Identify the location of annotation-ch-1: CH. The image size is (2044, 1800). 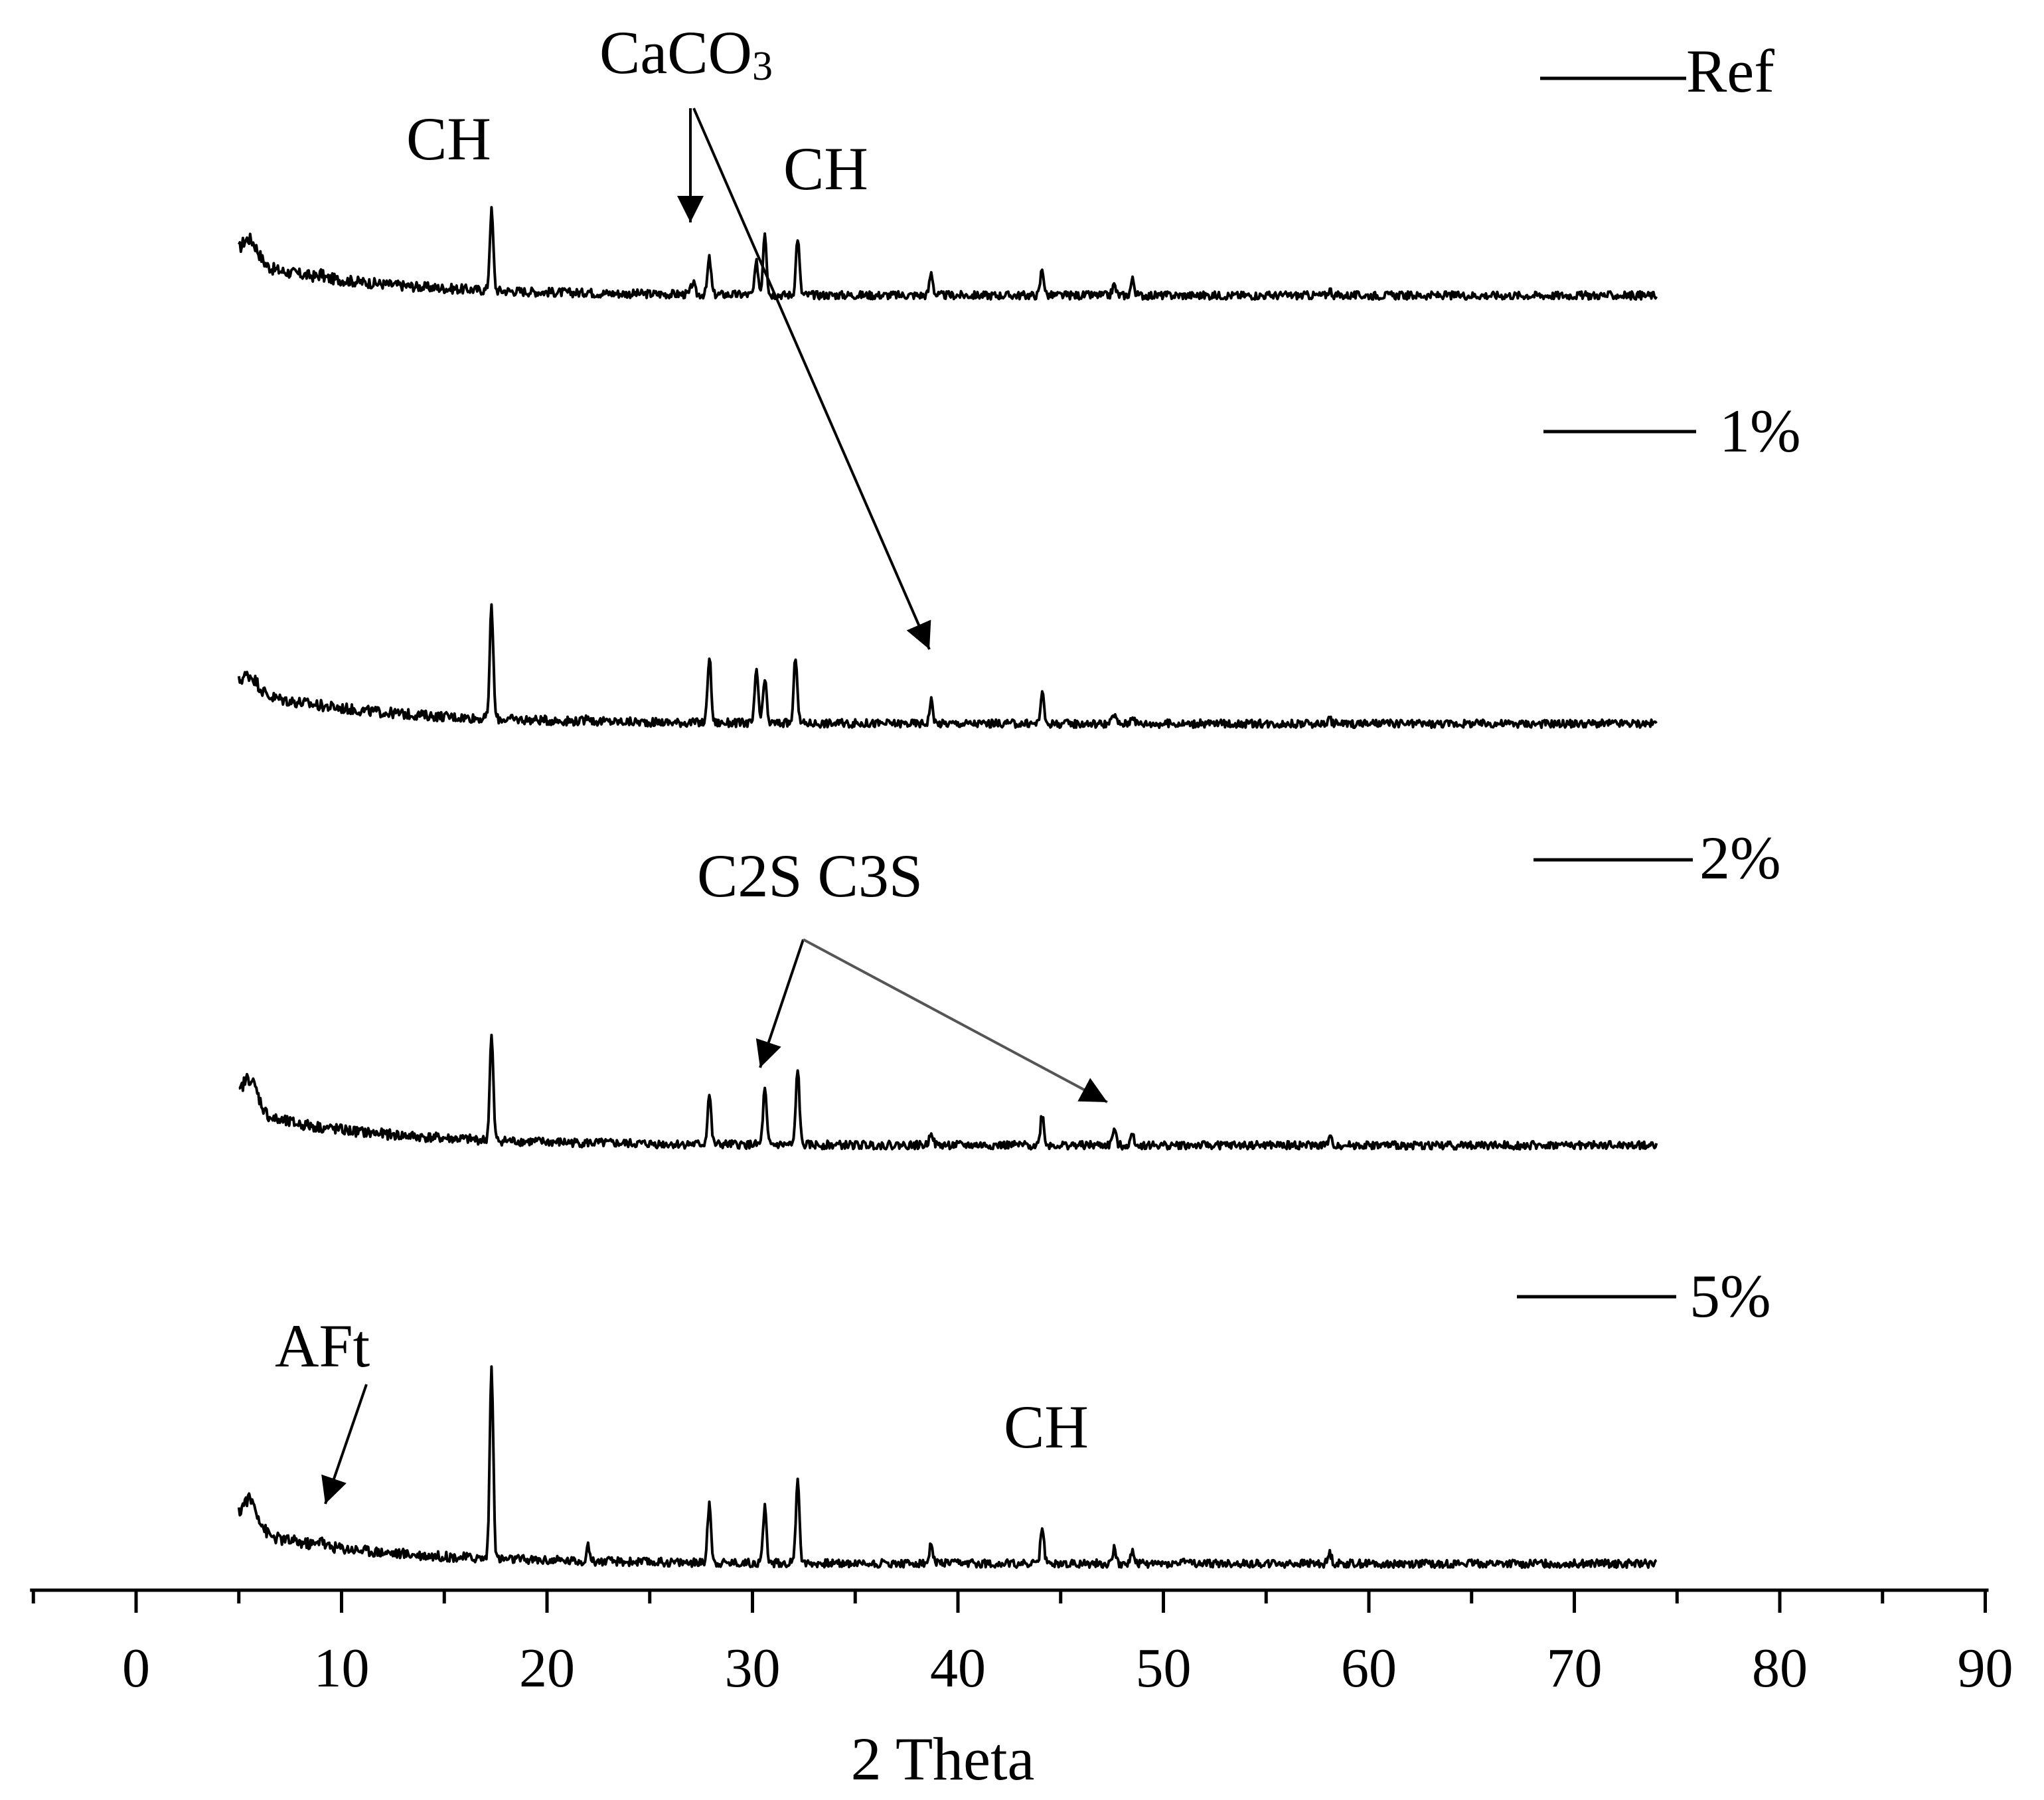
(448, 139).